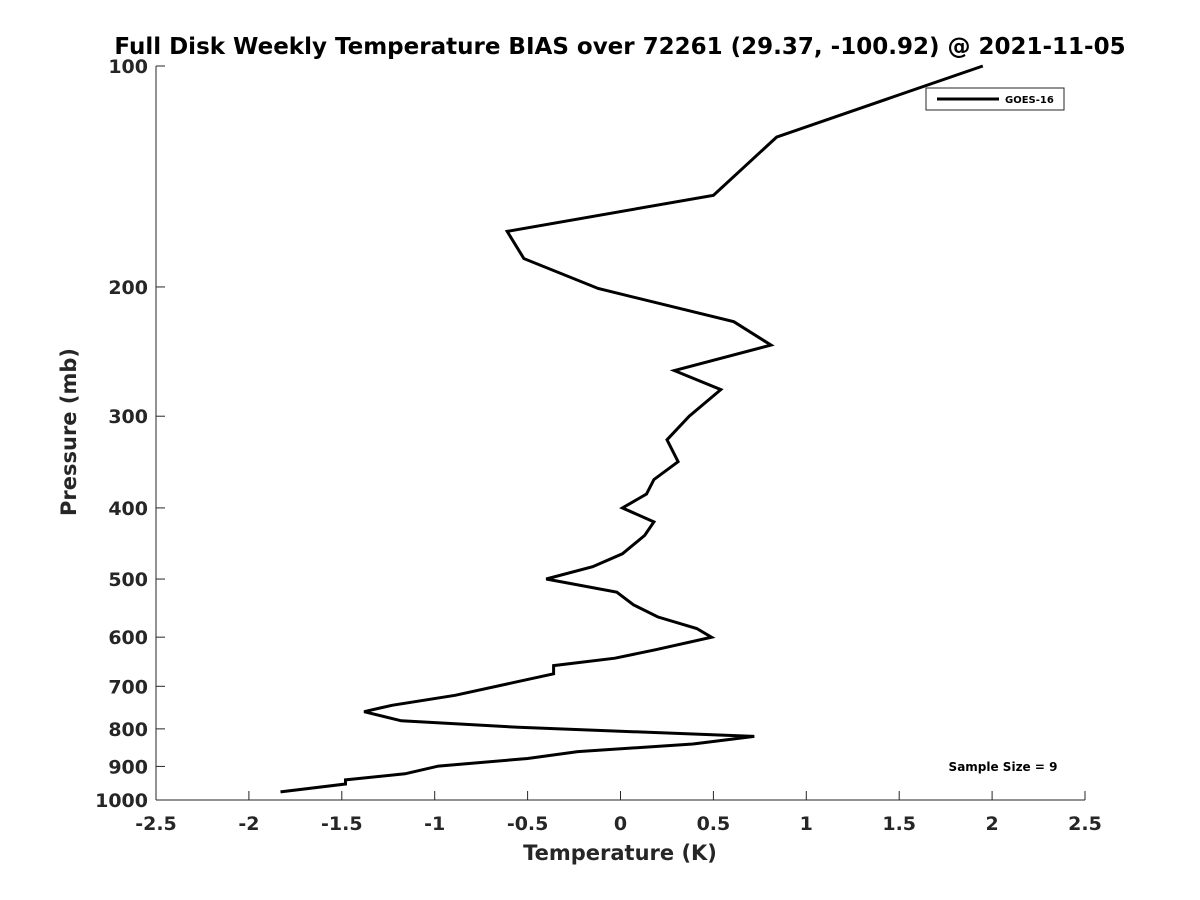  What do you see at coordinates (342, 824) in the screenshot?
I see `x-tick-label: -1.5` at bounding box center [342, 824].